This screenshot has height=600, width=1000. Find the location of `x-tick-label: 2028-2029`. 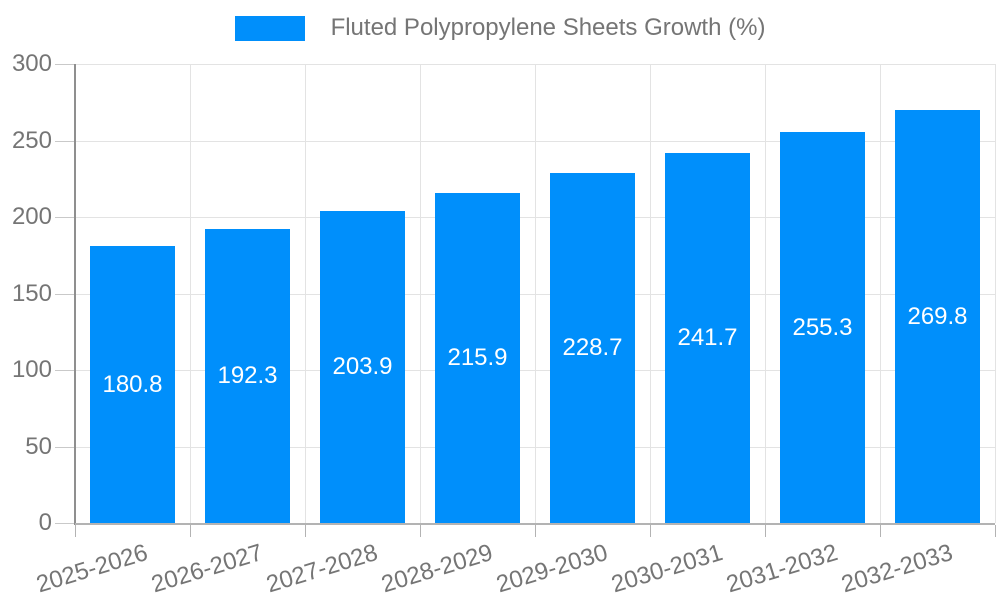

x-tick-label: 2028-2029 is located at coordinates (436, 569).